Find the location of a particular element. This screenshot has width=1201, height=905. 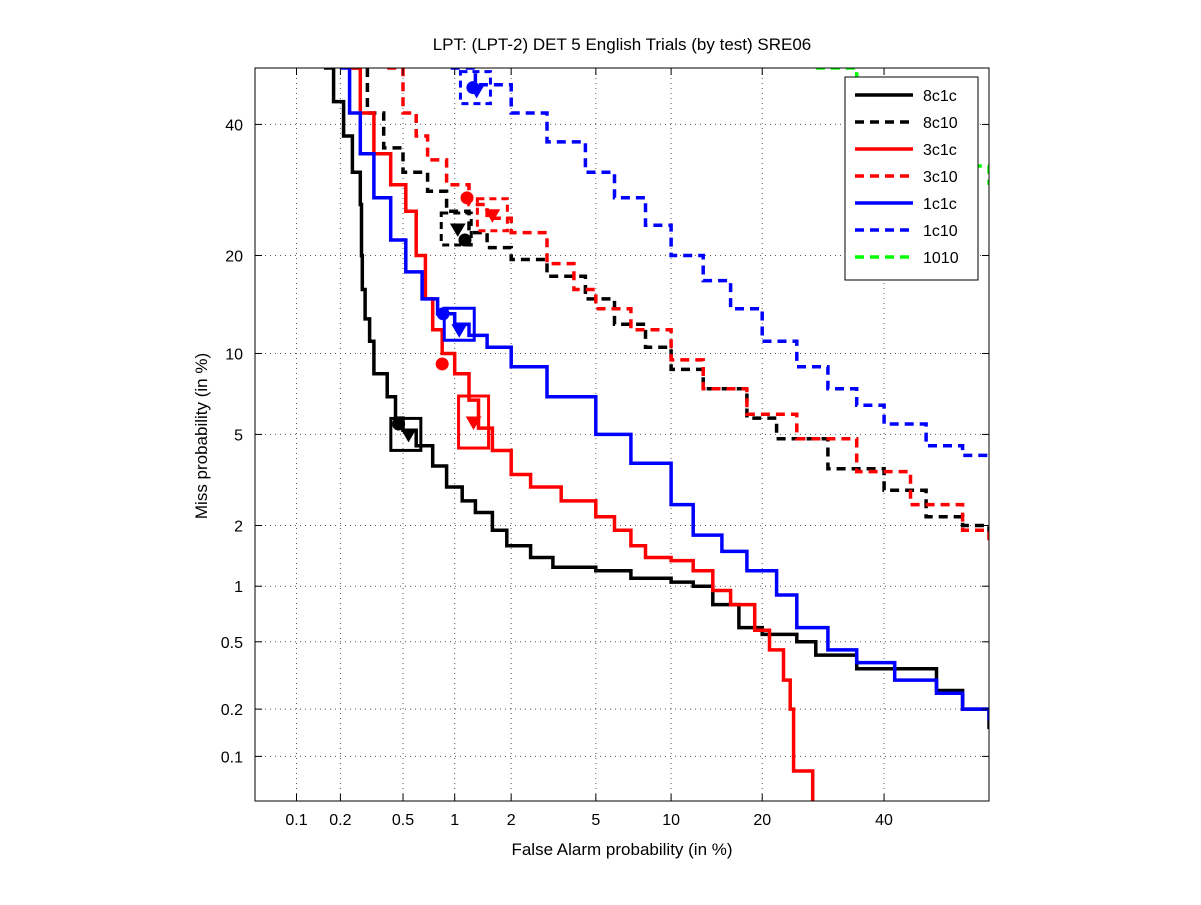

dcf-box-3c1c is located at coordinates (474, 422).